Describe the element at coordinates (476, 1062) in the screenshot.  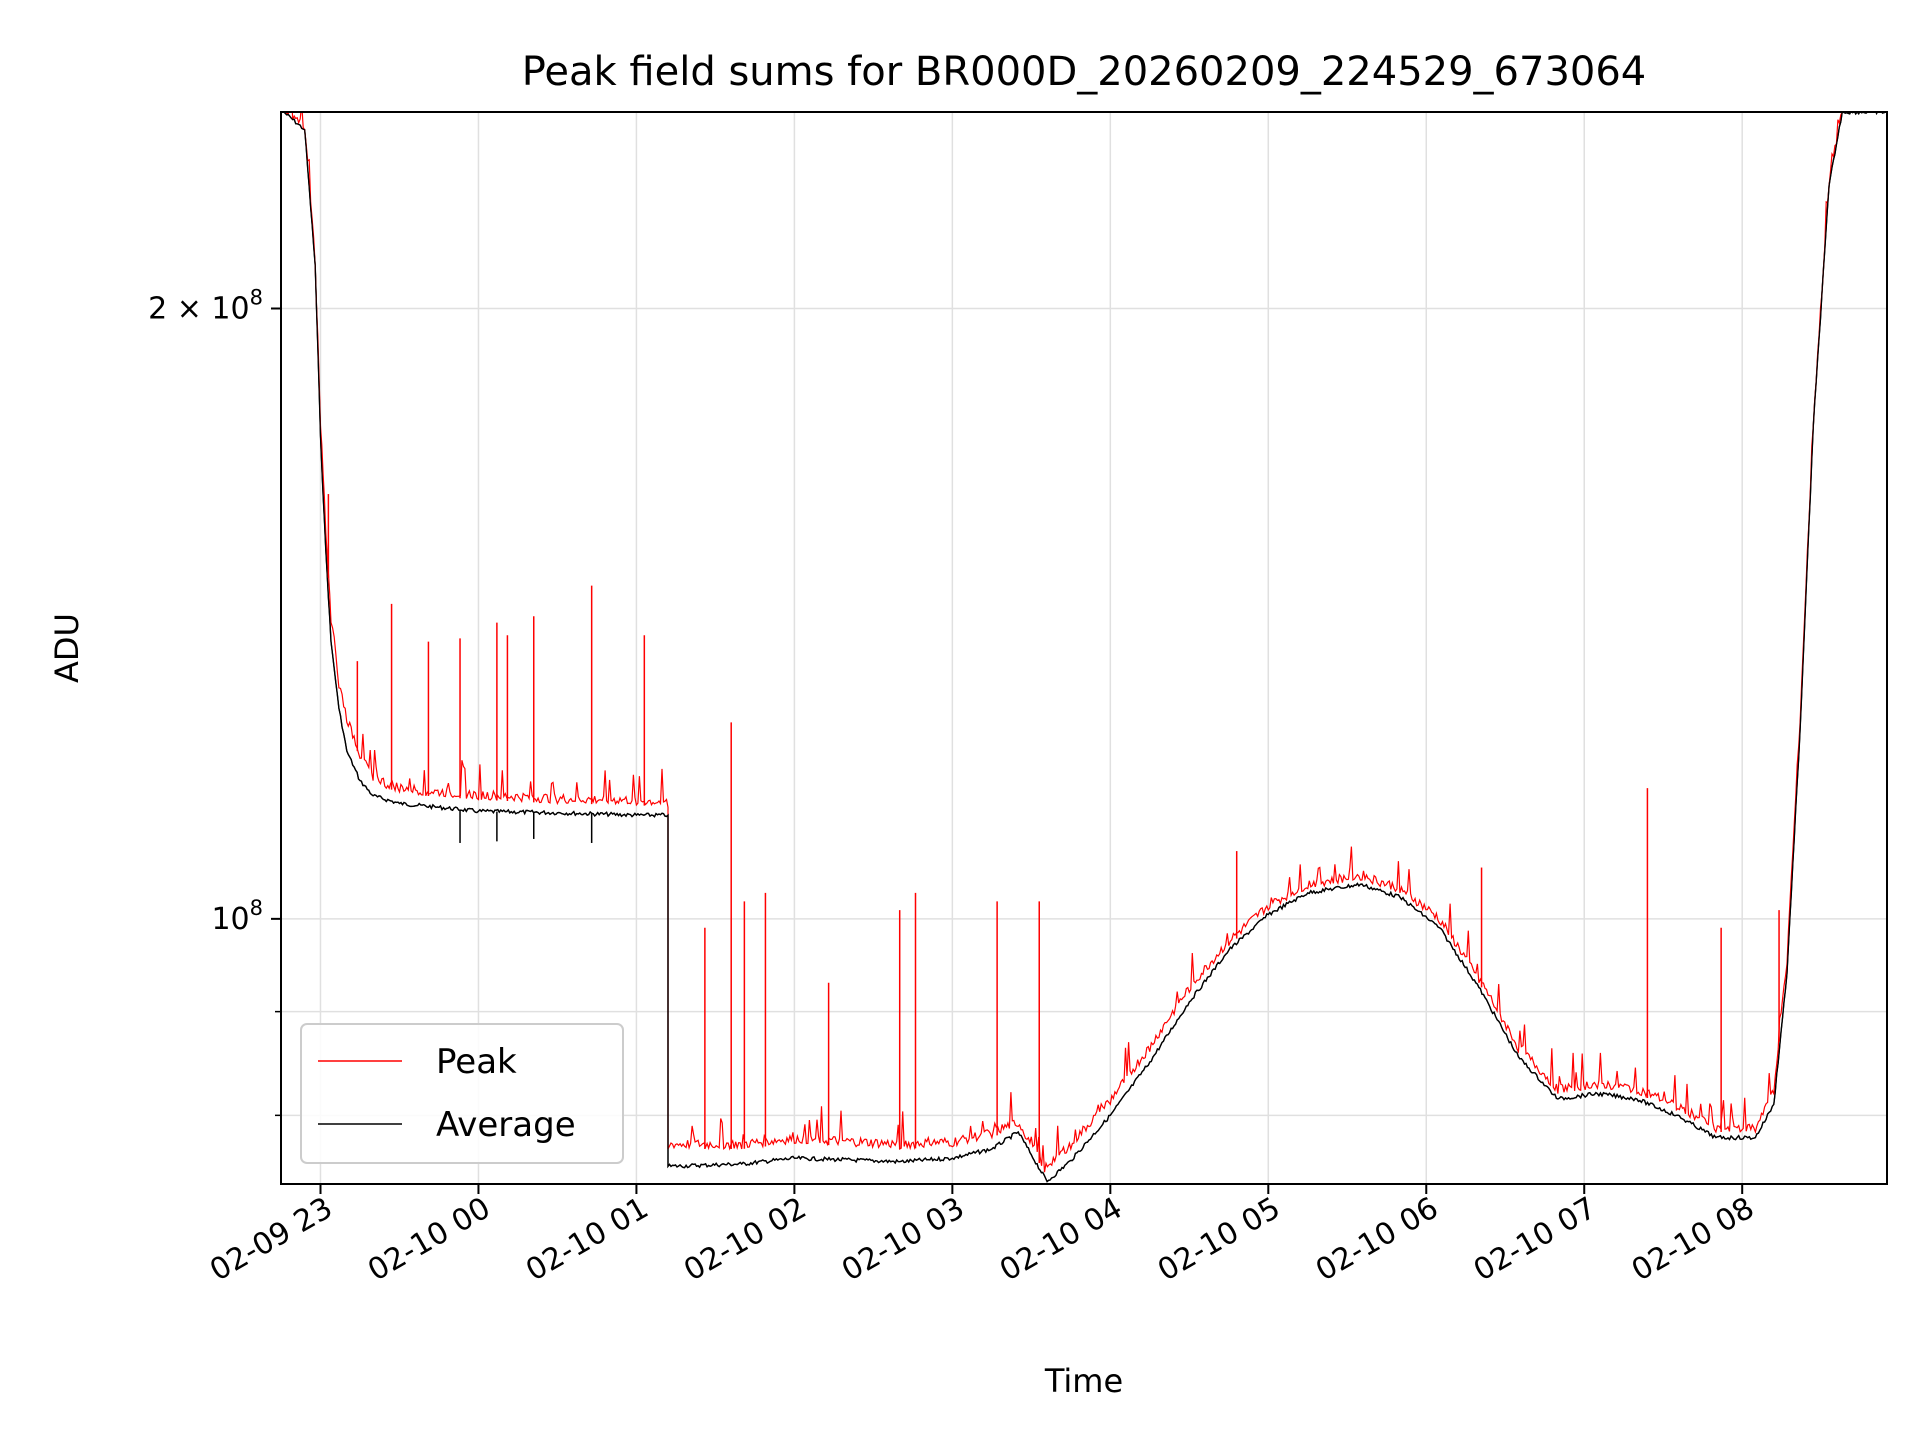
I see `legend-label-peak: Peak` at that location.